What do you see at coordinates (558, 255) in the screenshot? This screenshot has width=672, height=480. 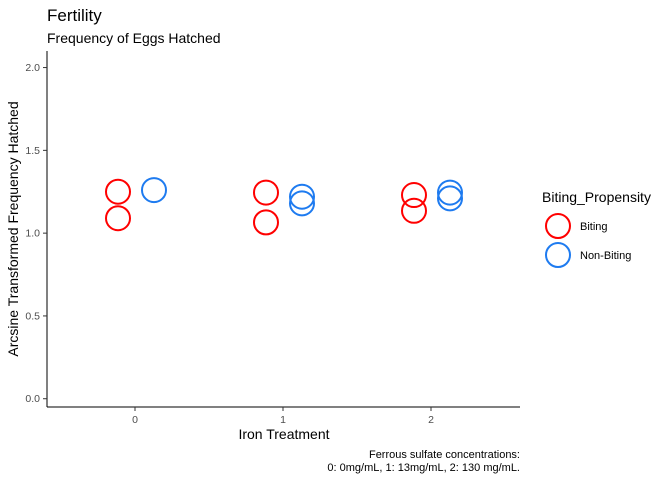 I see `legend-key-non-biting` at bounding box center [558, 255].